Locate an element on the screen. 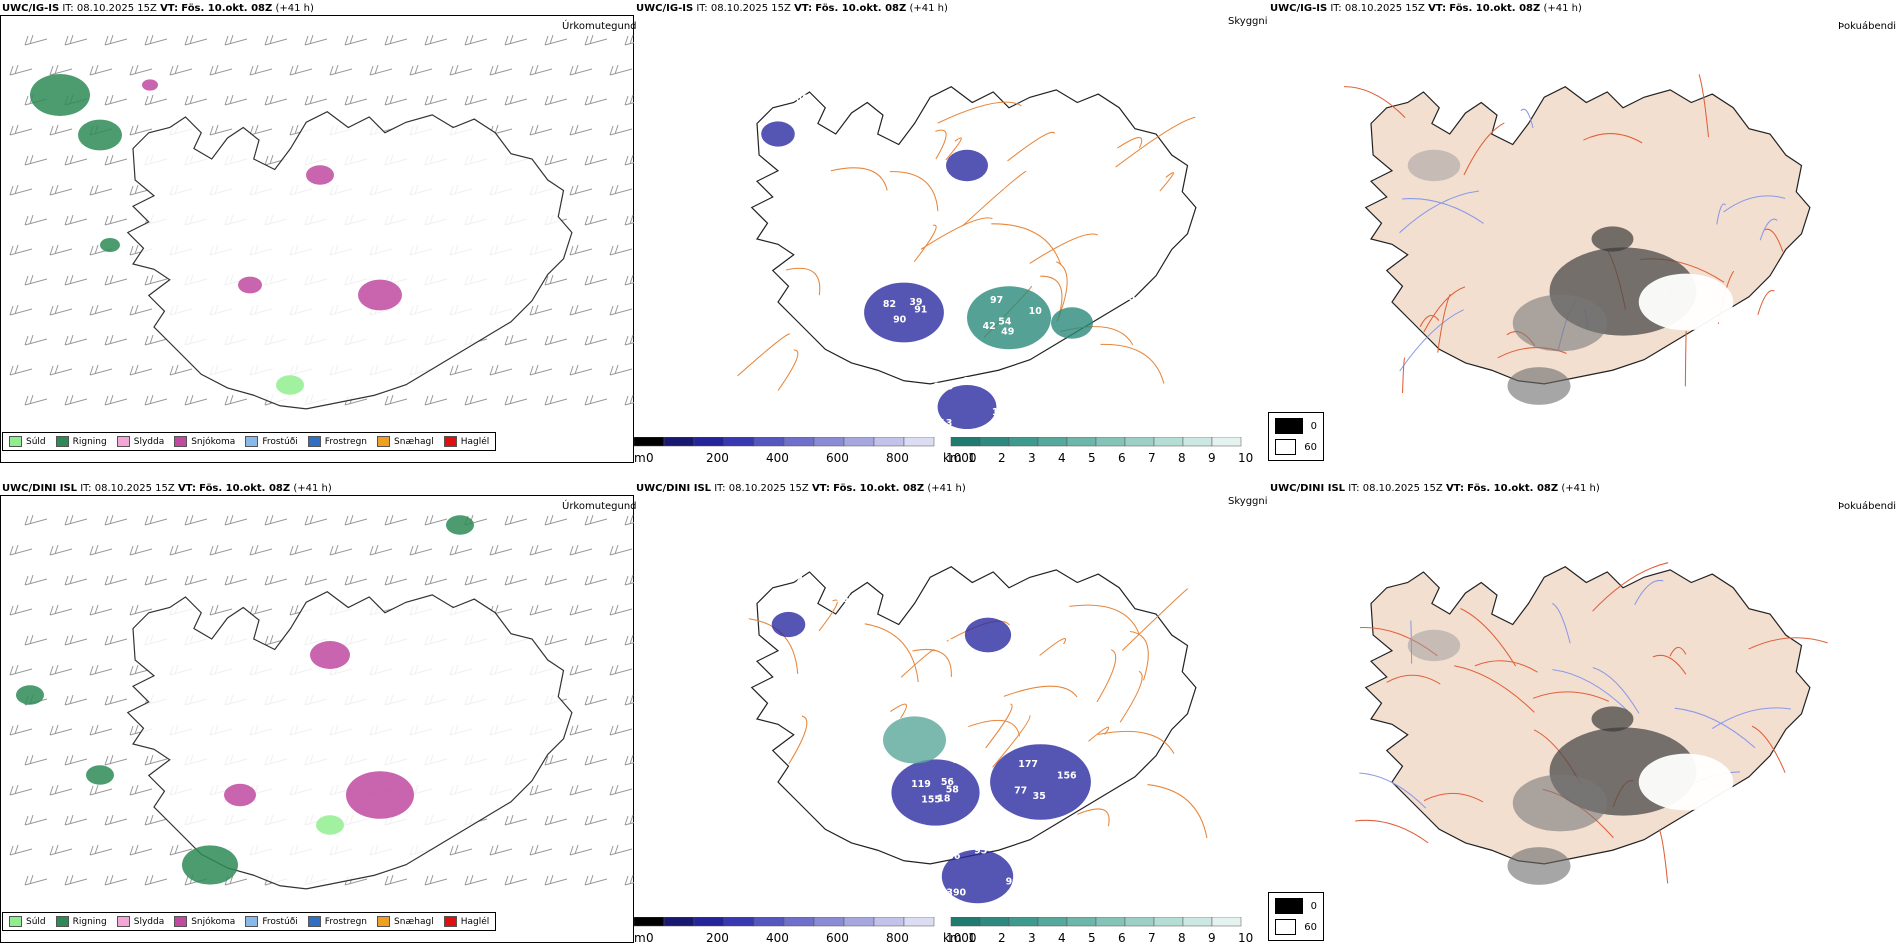 The image size is (1900, 950). colorbar-tick: 9 is located at coordinates (1212, 938).